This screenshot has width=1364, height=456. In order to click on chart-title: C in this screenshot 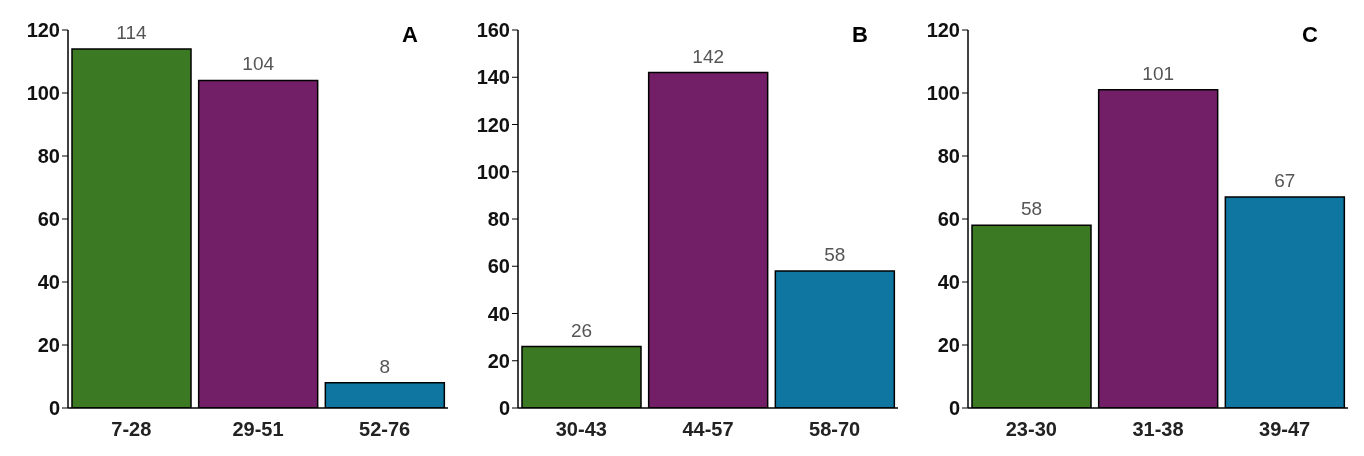, I will do `click(1310, 35)`.